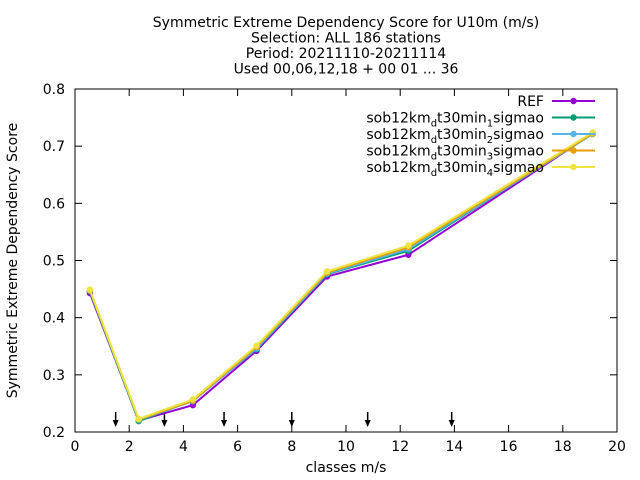  Describe the element at coordinates (183, 447) in the screenshot. I see `x-tick-label: 4` at that location.